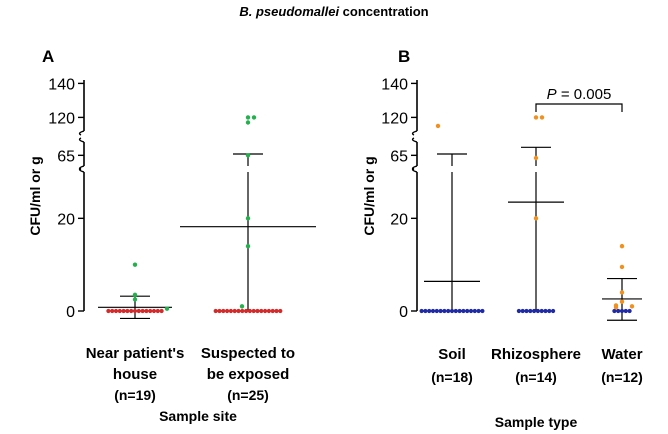 The height and width of the screenshot is (434, 668). What do you see at coordinates (135, 353) in the screenshot?
I see `x-category-label: Near patient's` at bounding box center [135, 353].